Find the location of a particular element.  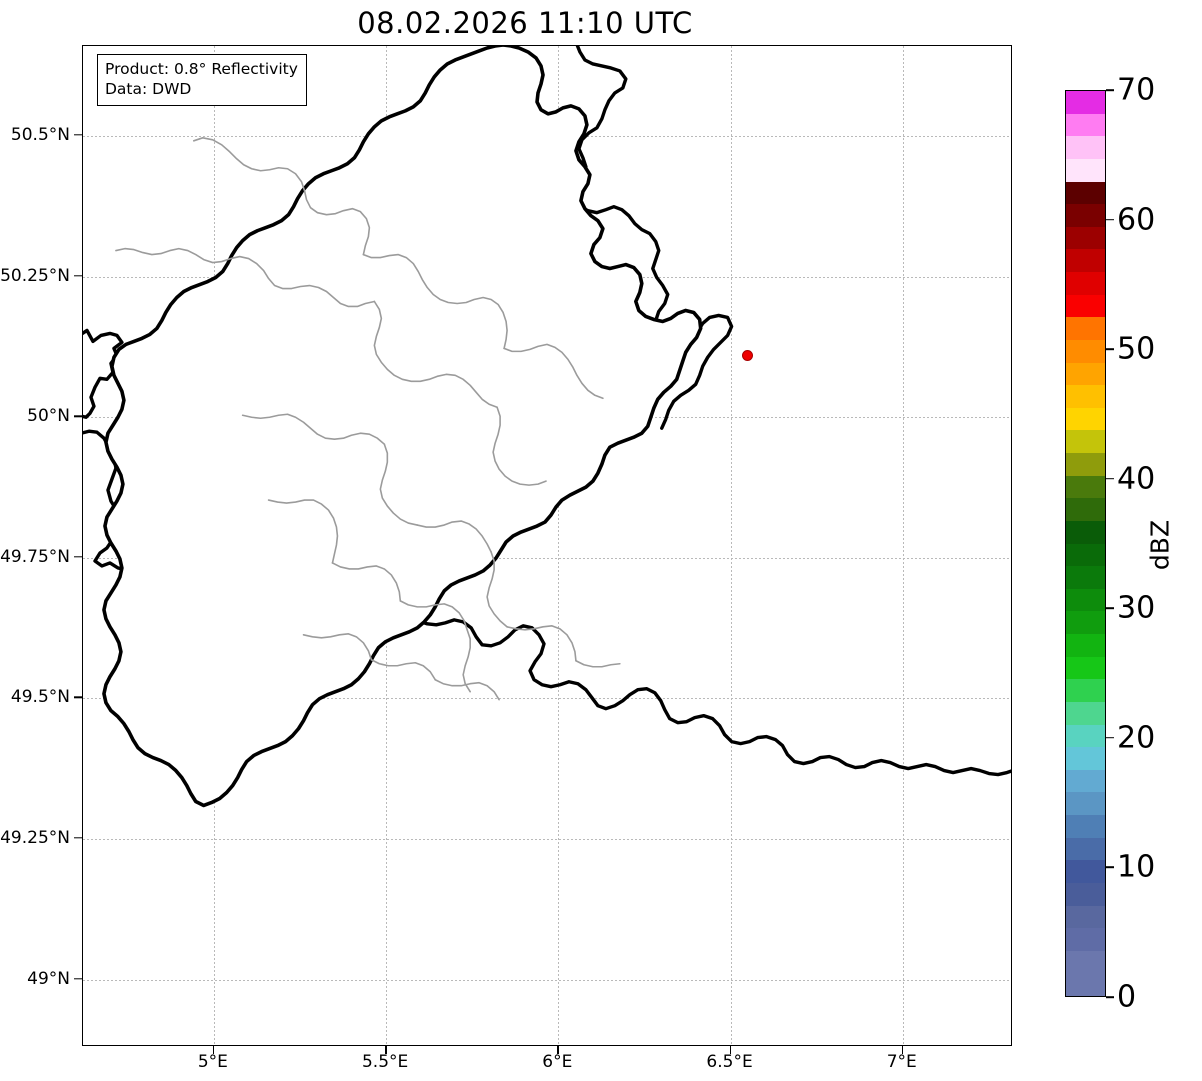

colorbar-tick-label-6: 60 is located at coordinates (1136, 220).